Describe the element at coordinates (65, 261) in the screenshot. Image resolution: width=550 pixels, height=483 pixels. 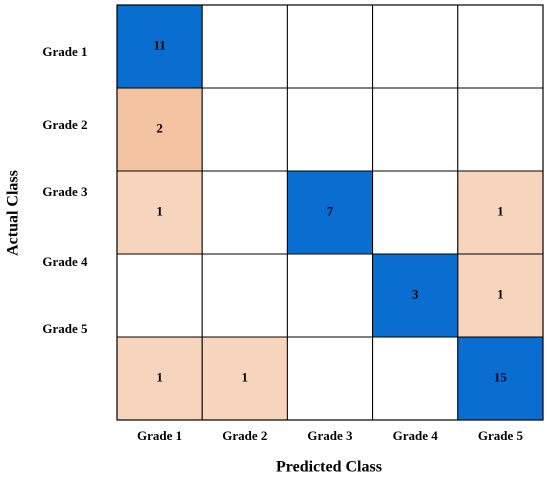
I see `y-tick-label: Grade 4` at that location.